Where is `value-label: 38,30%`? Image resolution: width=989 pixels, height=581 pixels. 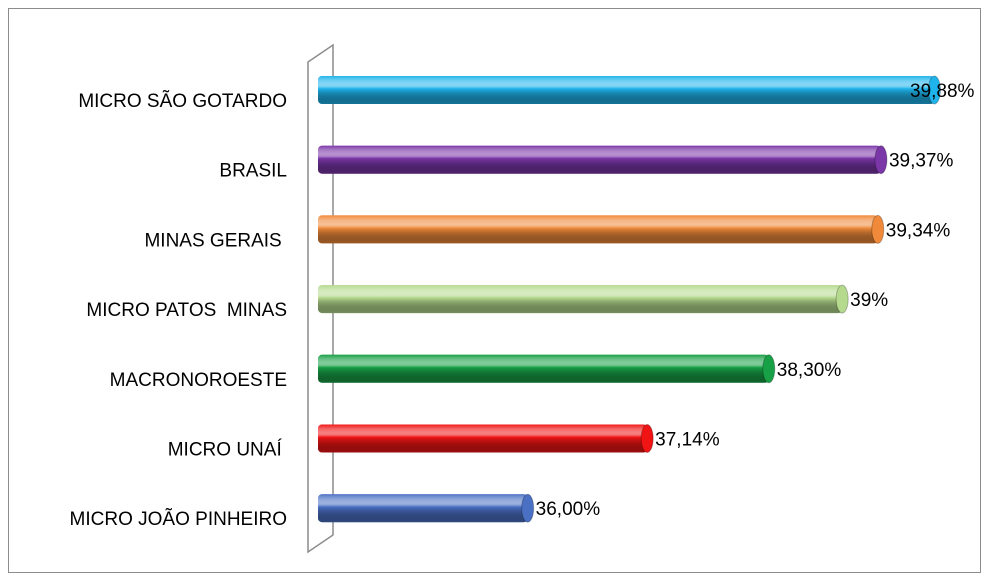 value-label: 38,30% is located at coordinates (809, 370).